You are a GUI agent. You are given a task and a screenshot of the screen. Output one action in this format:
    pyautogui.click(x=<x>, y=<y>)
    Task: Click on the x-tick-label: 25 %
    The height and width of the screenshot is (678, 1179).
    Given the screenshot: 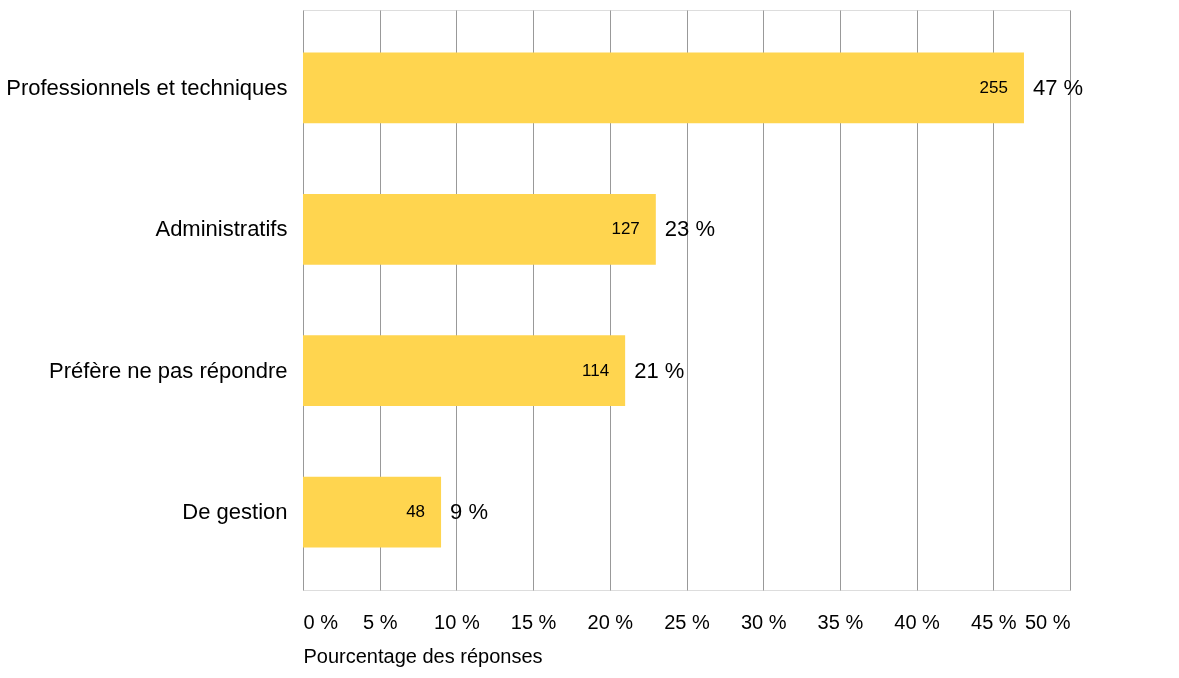 What is the action you would take?
    pyautogui.click(x=687, y=621)
    